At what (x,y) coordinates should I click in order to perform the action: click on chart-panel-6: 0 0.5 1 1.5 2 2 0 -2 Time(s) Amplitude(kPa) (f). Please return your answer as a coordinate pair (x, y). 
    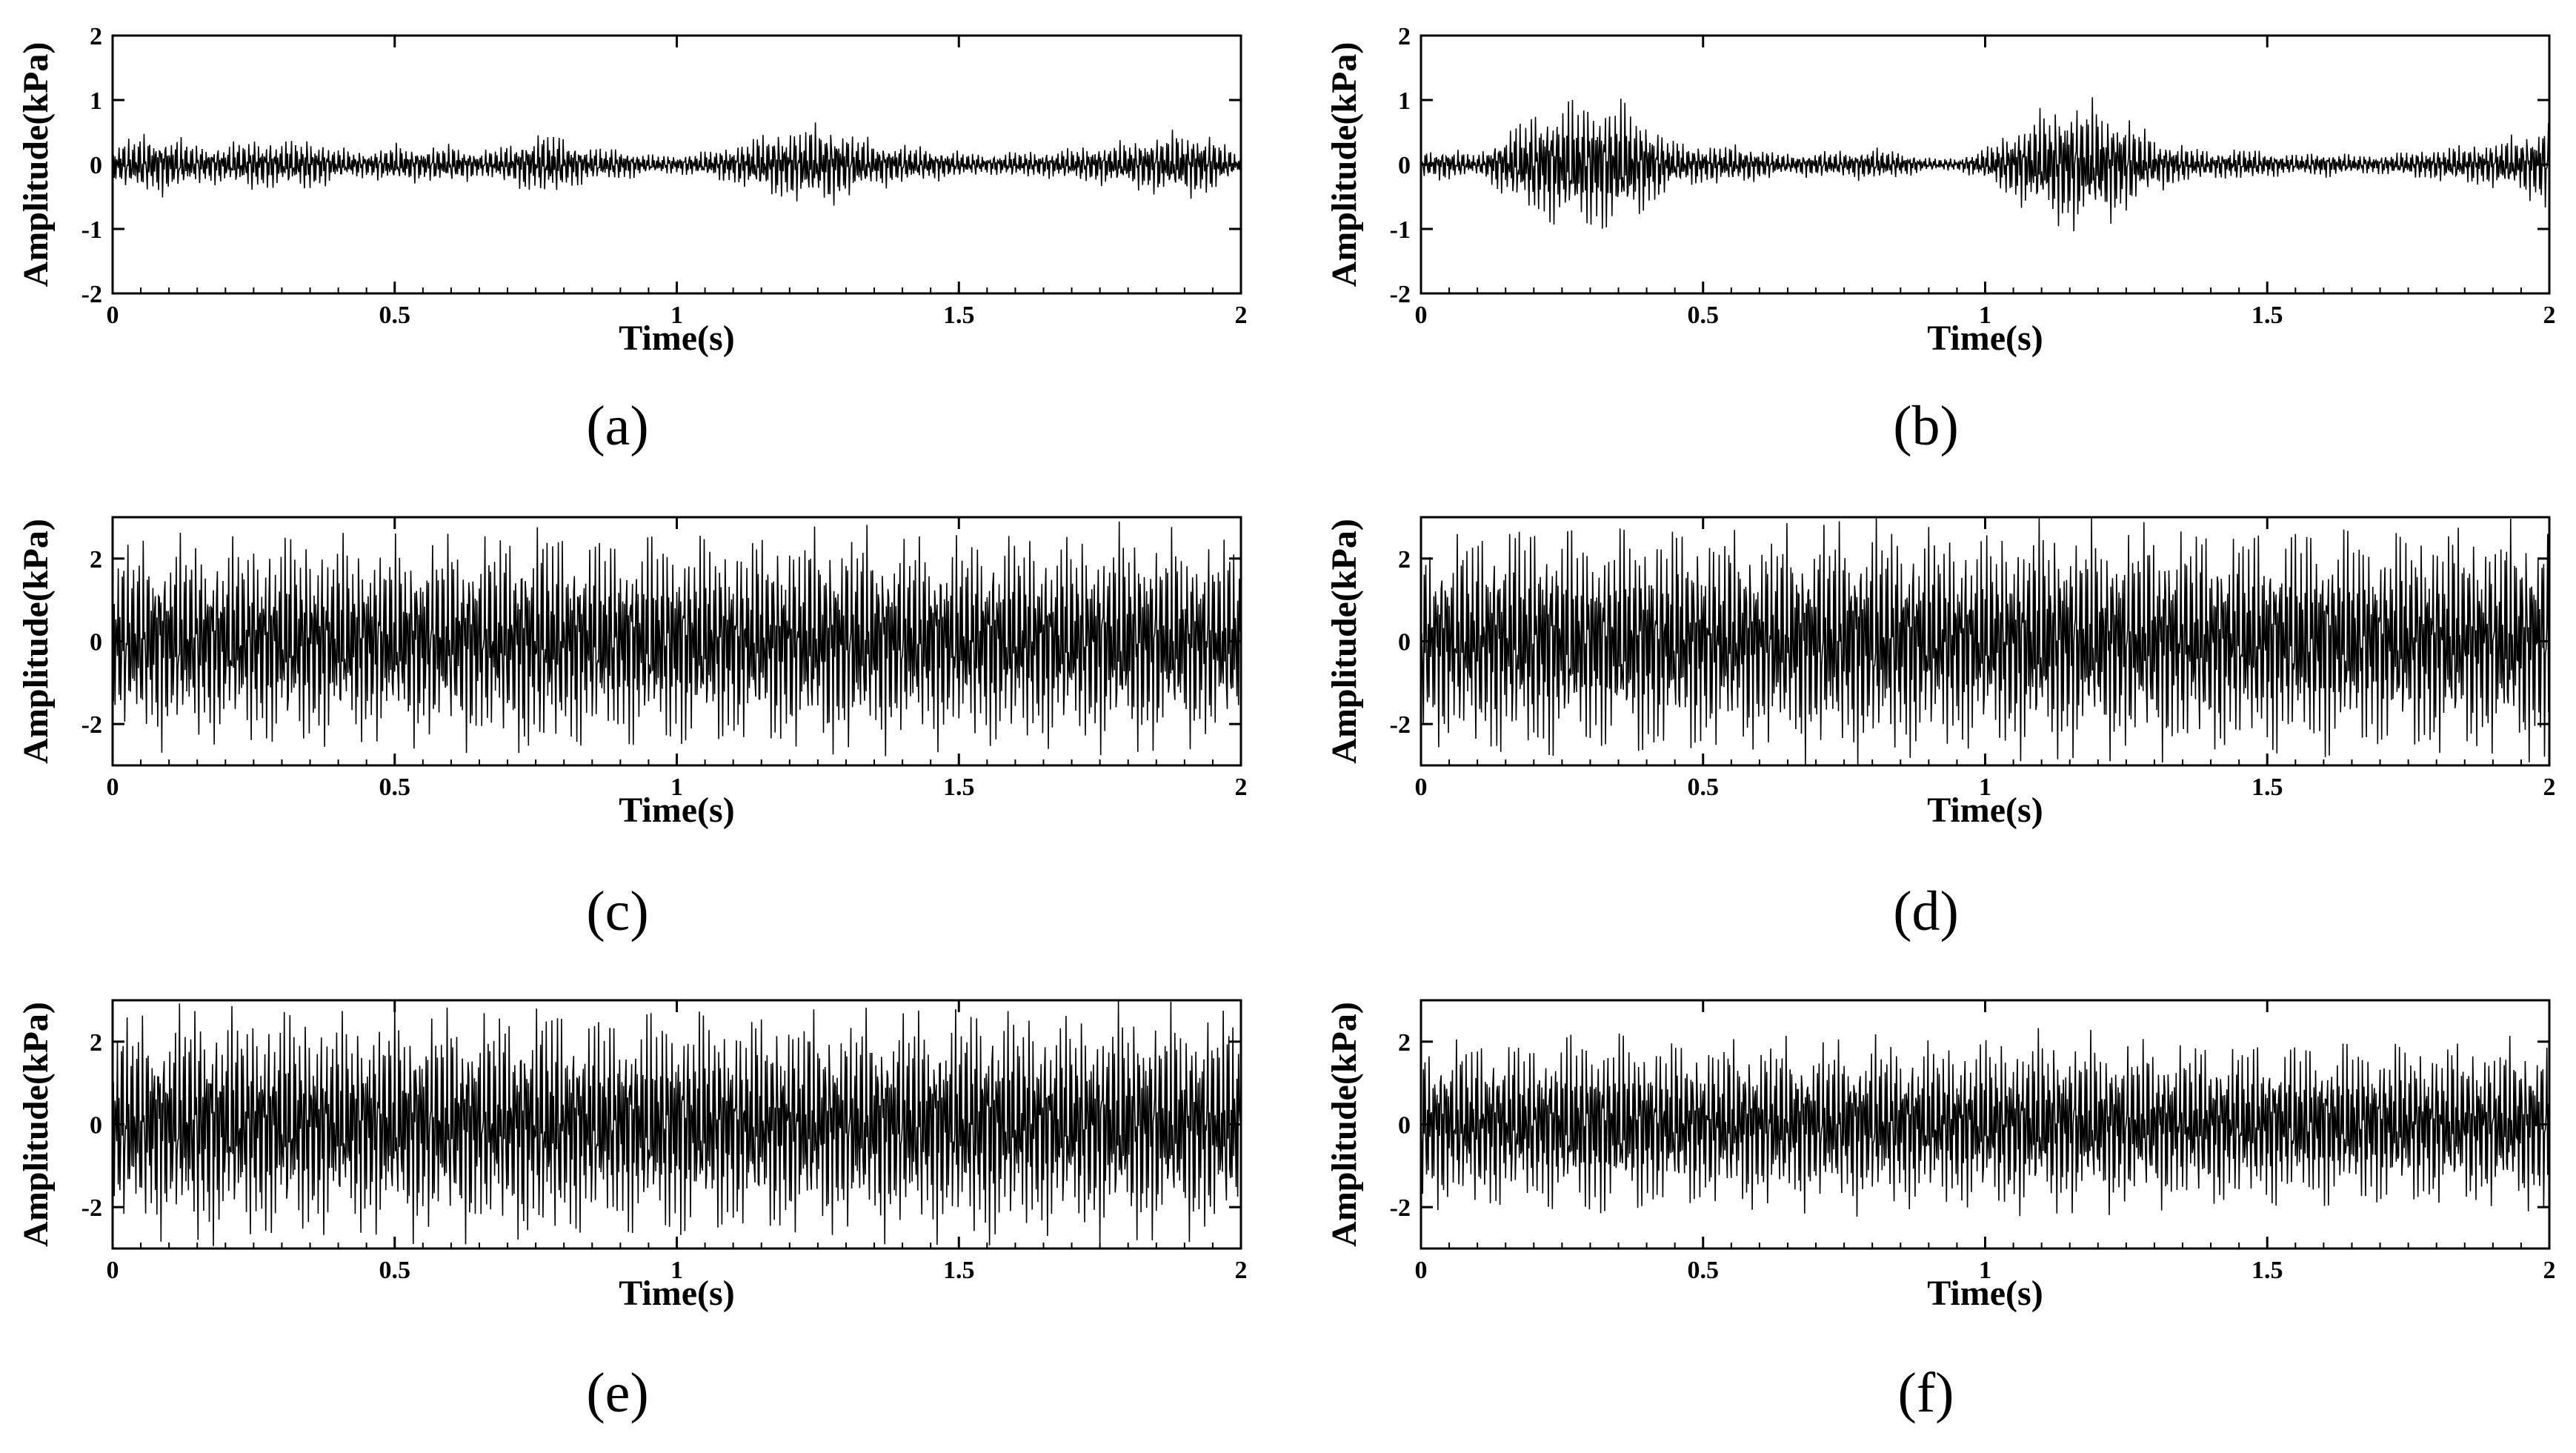
    Looking at the image, I should click on (1940, 1212).